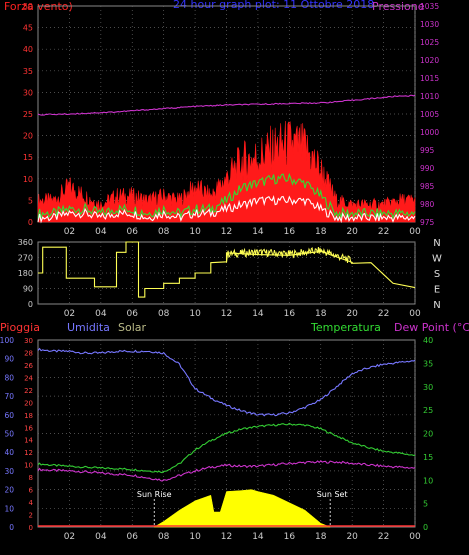  What do you see at coordinates (28, 416) in the screenshot?
I see `rain-y-tick: 18` at bounding box center [28, 416].